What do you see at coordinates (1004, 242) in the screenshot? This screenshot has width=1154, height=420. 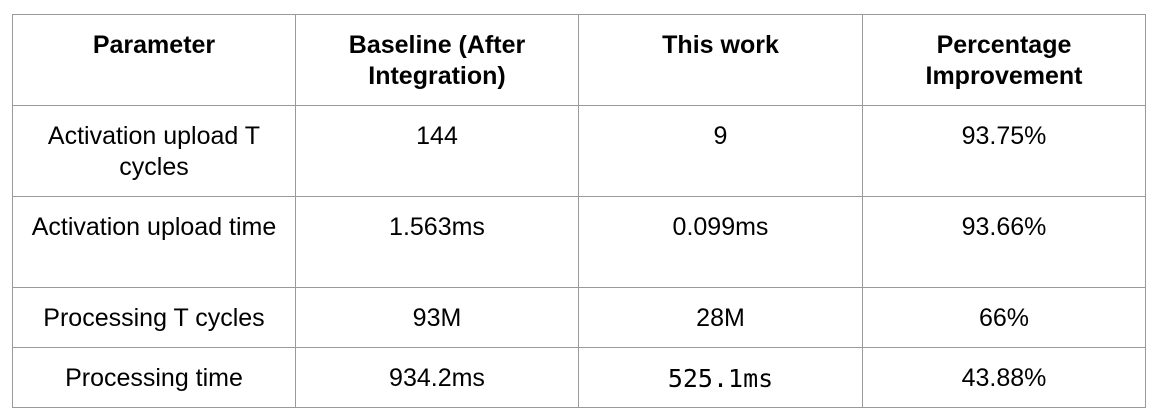 I see `cell-improvement: 93.66%` at bounding box center [1004, 242].